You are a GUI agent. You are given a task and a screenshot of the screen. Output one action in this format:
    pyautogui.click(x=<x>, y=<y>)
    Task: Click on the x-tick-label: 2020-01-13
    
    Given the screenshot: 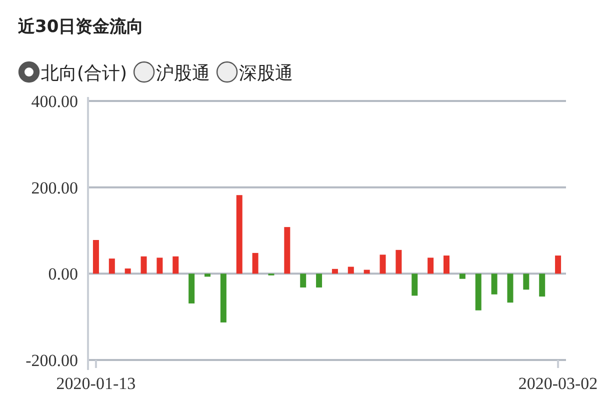 What is the action you would take?
    pyautogui.click(x=96, y=383)
    